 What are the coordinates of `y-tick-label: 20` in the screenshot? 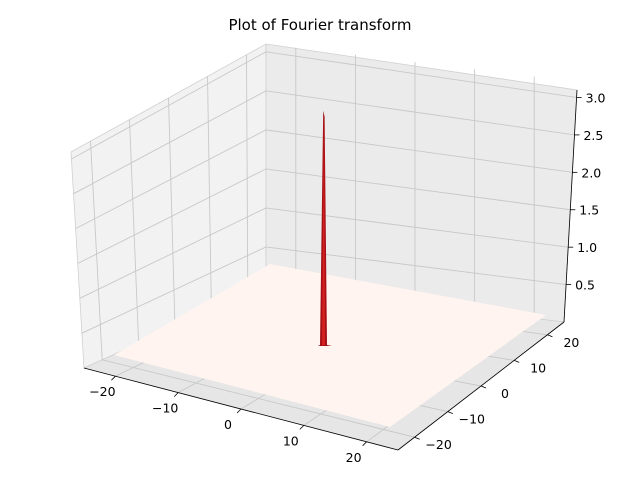 It's located at (571, 342).